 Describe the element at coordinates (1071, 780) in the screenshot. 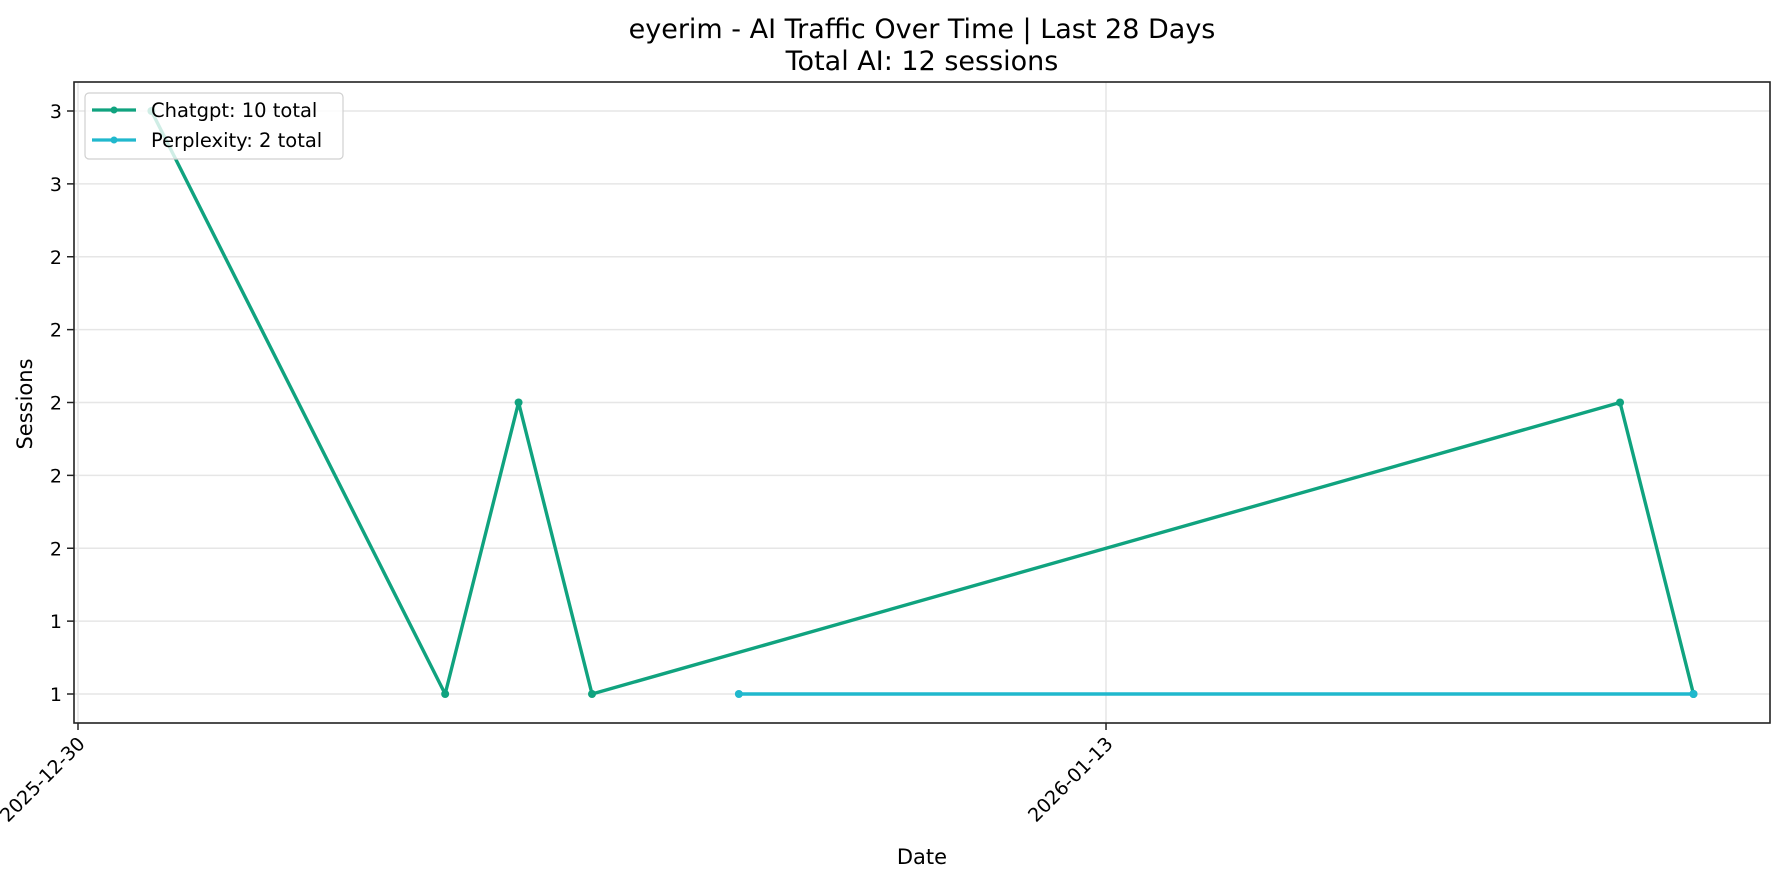

I see `x-tick-label: 2026-01-13` at that location.